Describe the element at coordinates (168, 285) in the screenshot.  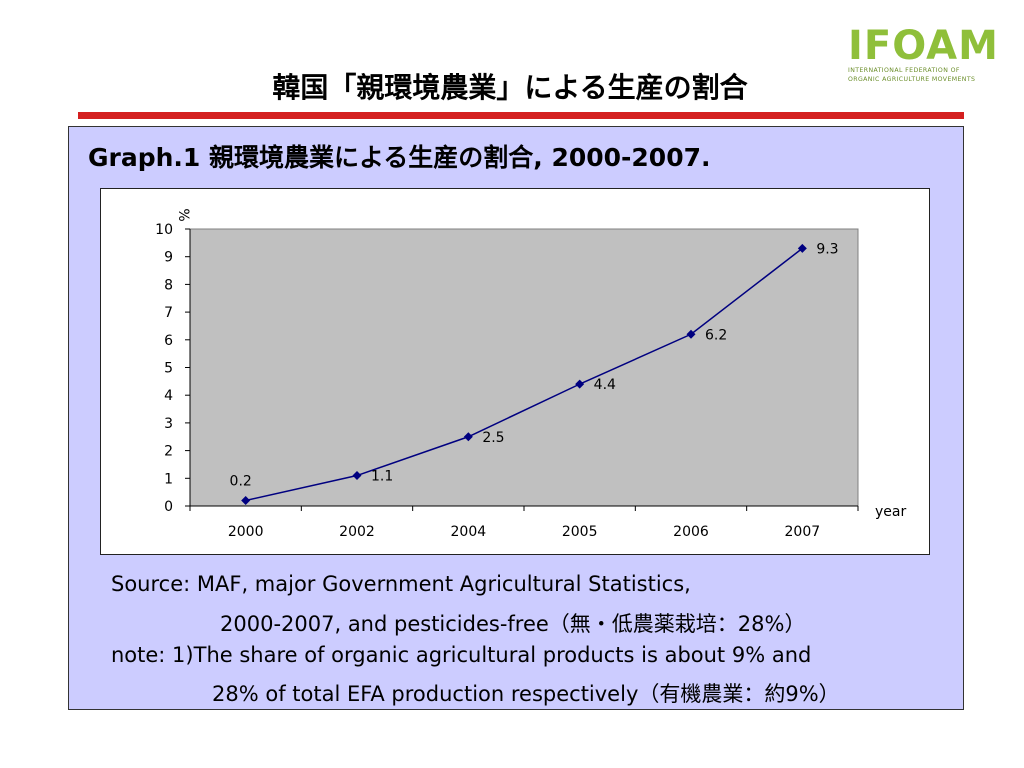
I see `y-tick-label: 8` at that location.